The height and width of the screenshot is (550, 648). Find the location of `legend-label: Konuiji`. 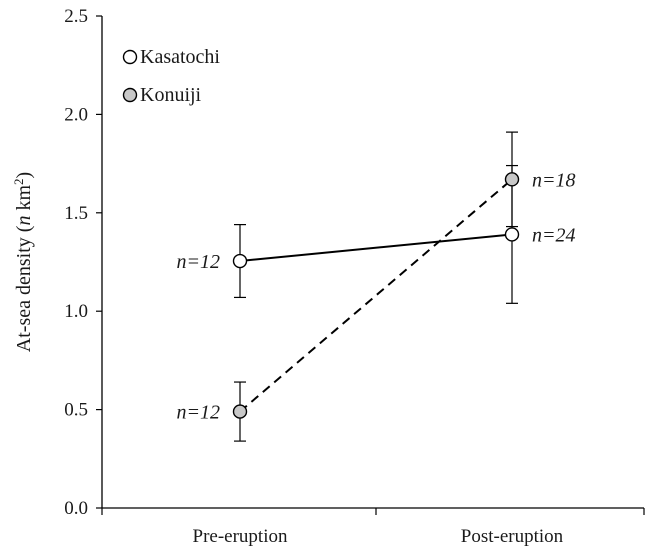

legend-label: Konuiji is located at coordinates (171, 95).